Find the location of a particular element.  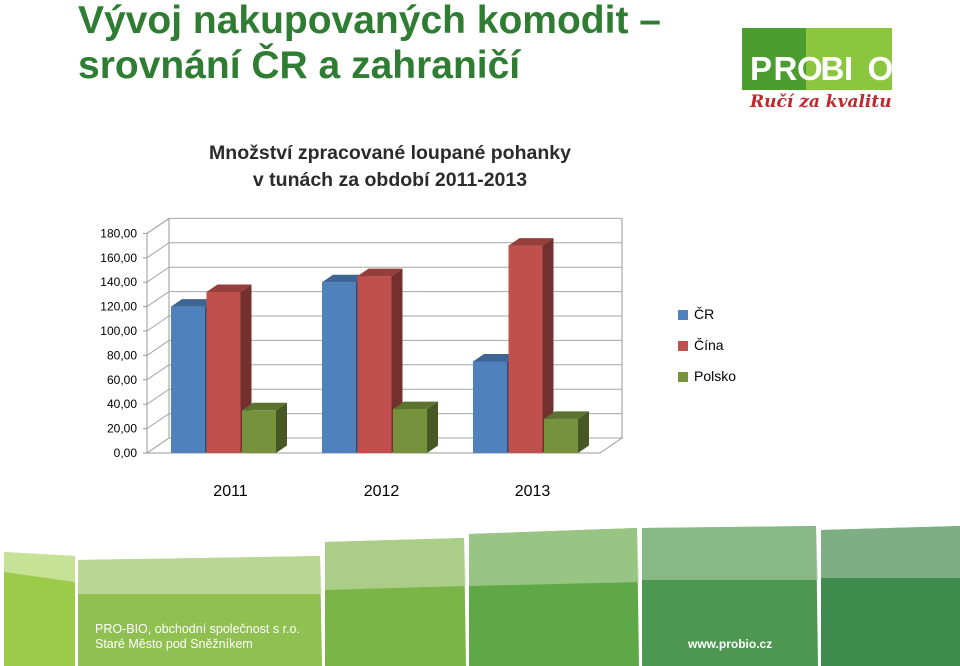

logo-letter: I is located at coordinates (848, 68).